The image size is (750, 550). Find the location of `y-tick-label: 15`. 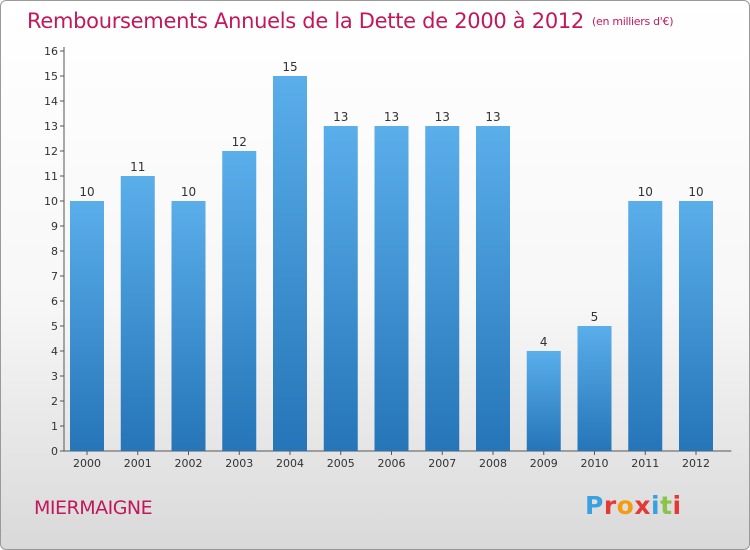

y-tick-label: 15 is located at coordinates (51, 76).